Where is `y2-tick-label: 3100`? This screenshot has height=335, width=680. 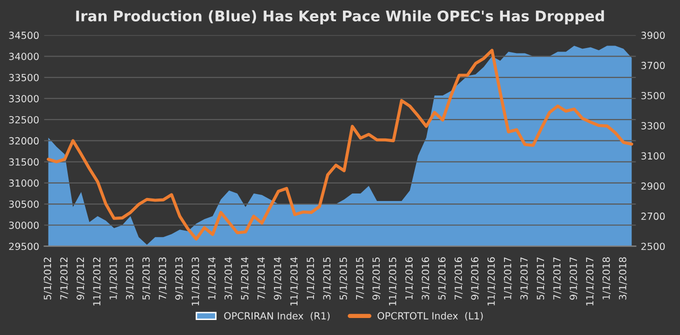 y2-tick-label: 3100 is located at coordinates (653, 156).